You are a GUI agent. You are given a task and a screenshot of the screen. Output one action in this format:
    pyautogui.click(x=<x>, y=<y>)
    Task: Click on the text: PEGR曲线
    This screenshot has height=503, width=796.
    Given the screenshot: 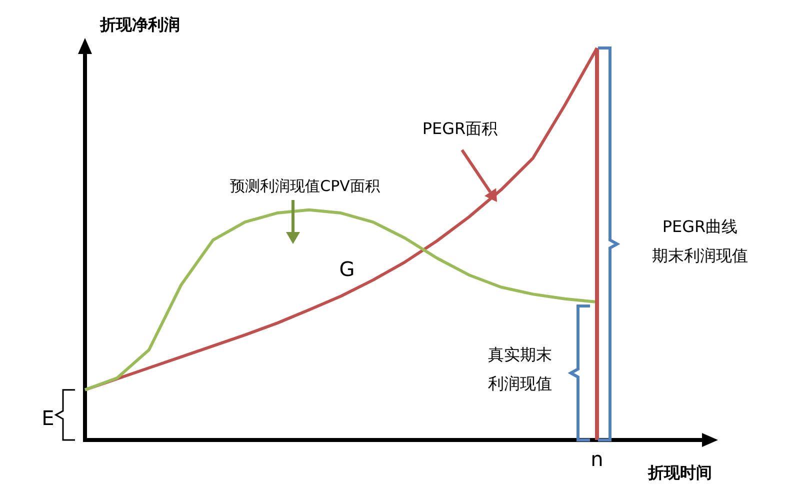 What is the action you would take?
    pyautogui.click(x=700, y=226)
    